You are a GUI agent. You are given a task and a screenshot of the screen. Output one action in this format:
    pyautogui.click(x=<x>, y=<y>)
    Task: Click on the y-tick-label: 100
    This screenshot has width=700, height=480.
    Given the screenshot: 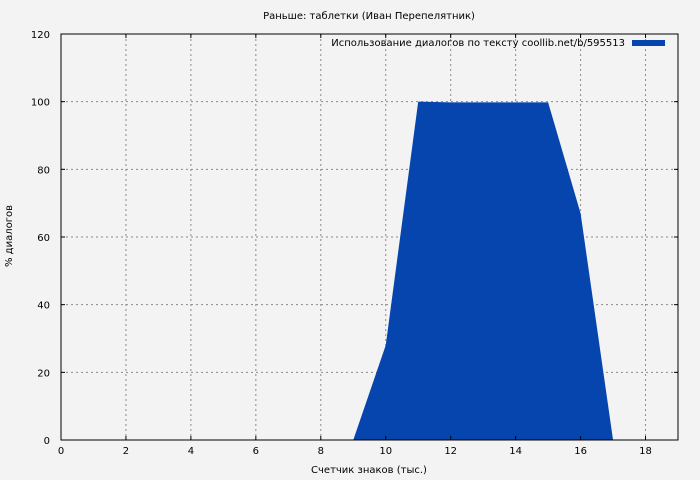 What is the action you would take?
    pyautogui.click(x=40, y=103)
    